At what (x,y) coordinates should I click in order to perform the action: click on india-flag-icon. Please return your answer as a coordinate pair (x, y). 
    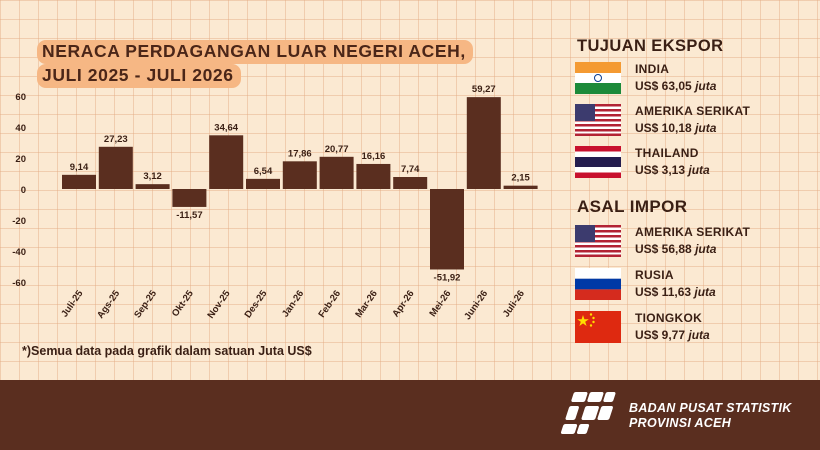
    Looking at the image, I should click on (598, 78).